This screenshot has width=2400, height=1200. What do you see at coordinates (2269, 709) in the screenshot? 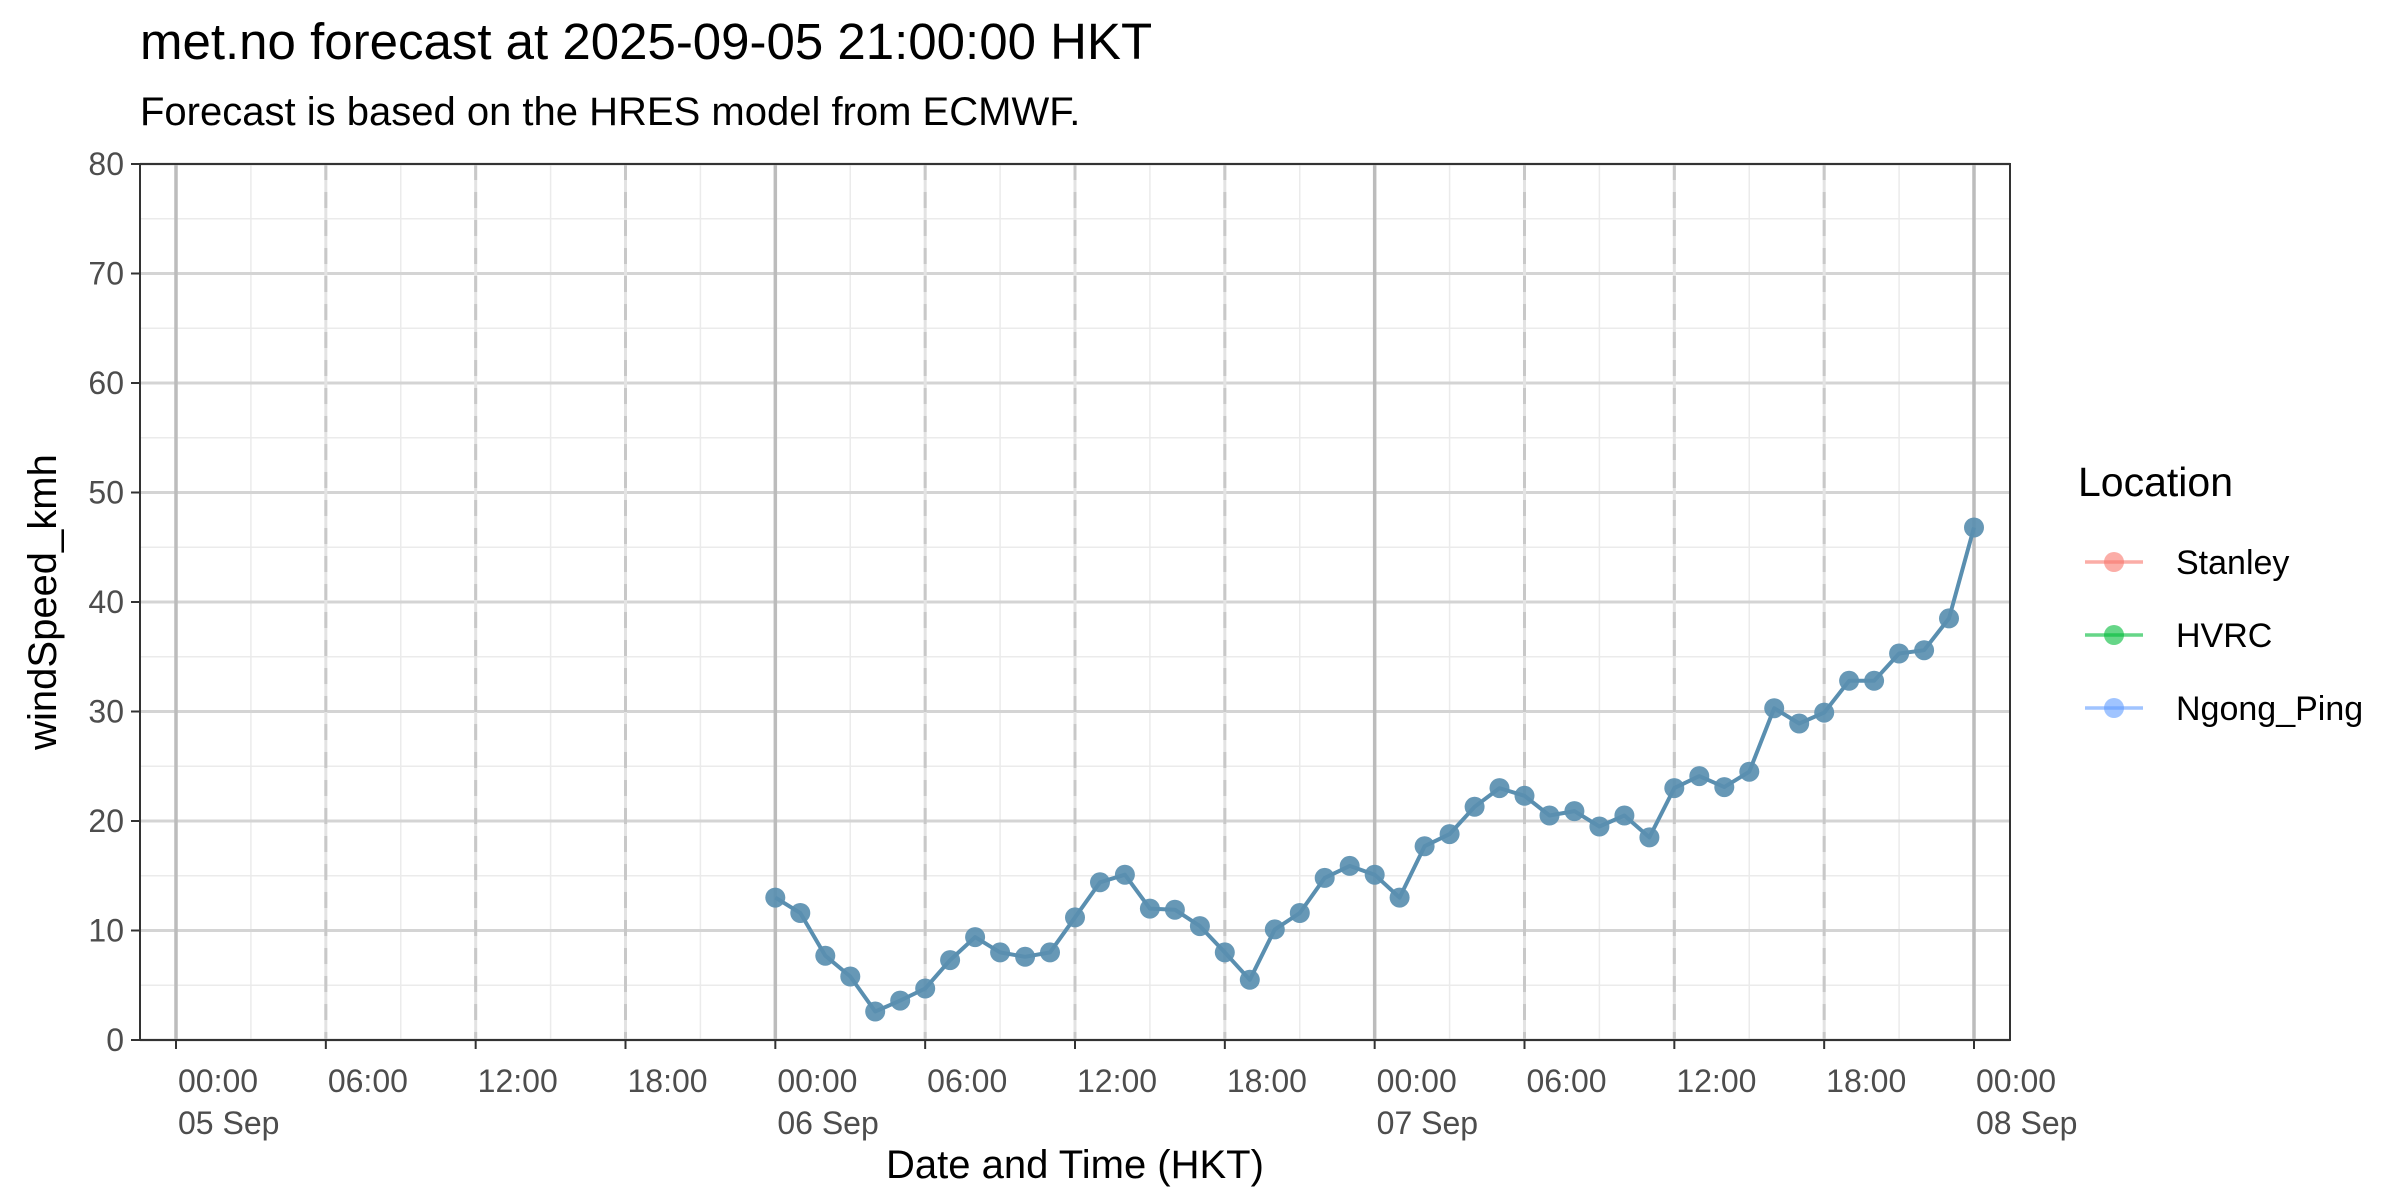
I see `legend-entry-label: Ngong_Ping` at bounding box center [2269, 709].